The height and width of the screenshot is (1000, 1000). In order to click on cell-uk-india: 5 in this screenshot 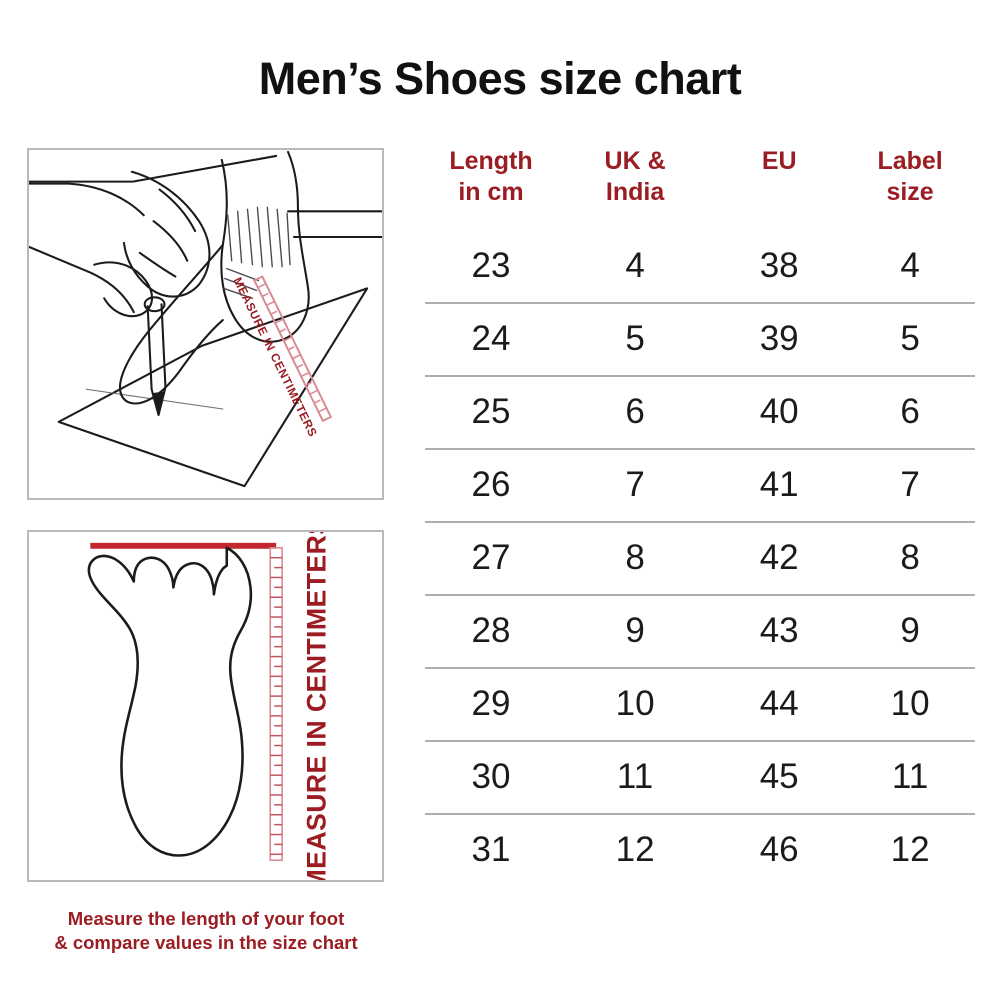, I will do `click(635, 338)`.